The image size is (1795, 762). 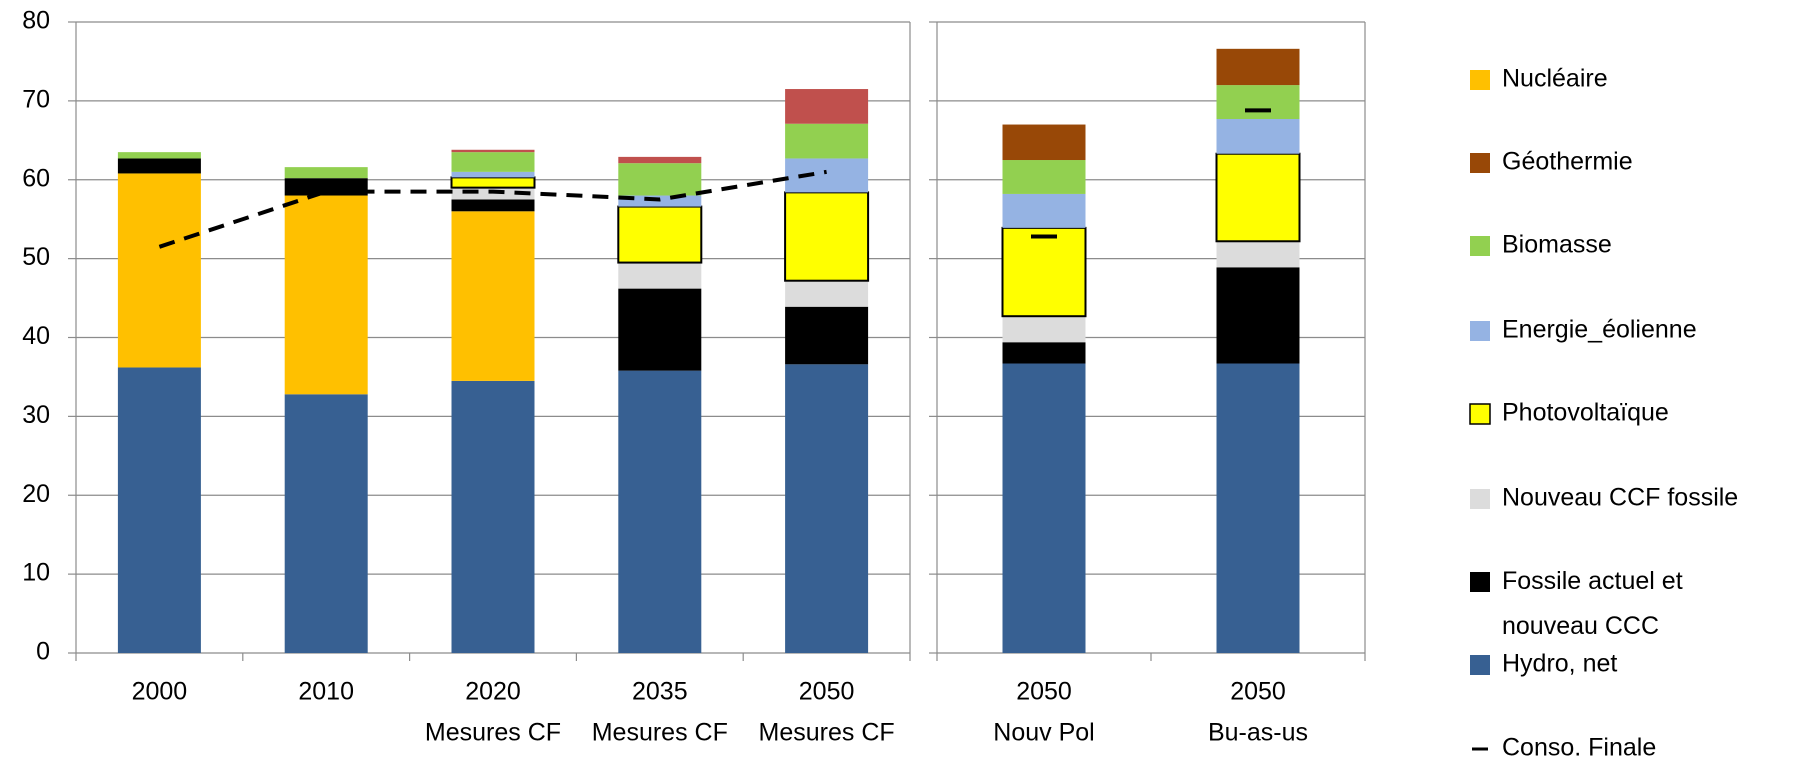 What do you see at coordinates (36, 21) in the screenshot?
I see `y-tick-label: 80` at bounding box center [36, 21].